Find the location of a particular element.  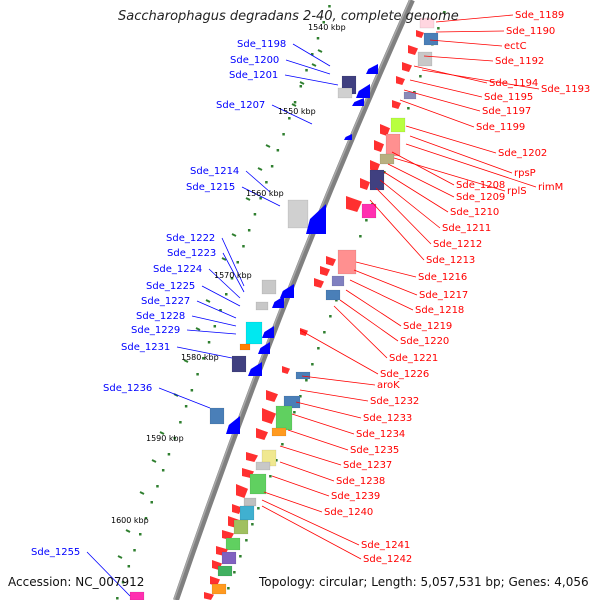

gene-label-reverse: Sde_1223 is located at coordinates (191, 253).